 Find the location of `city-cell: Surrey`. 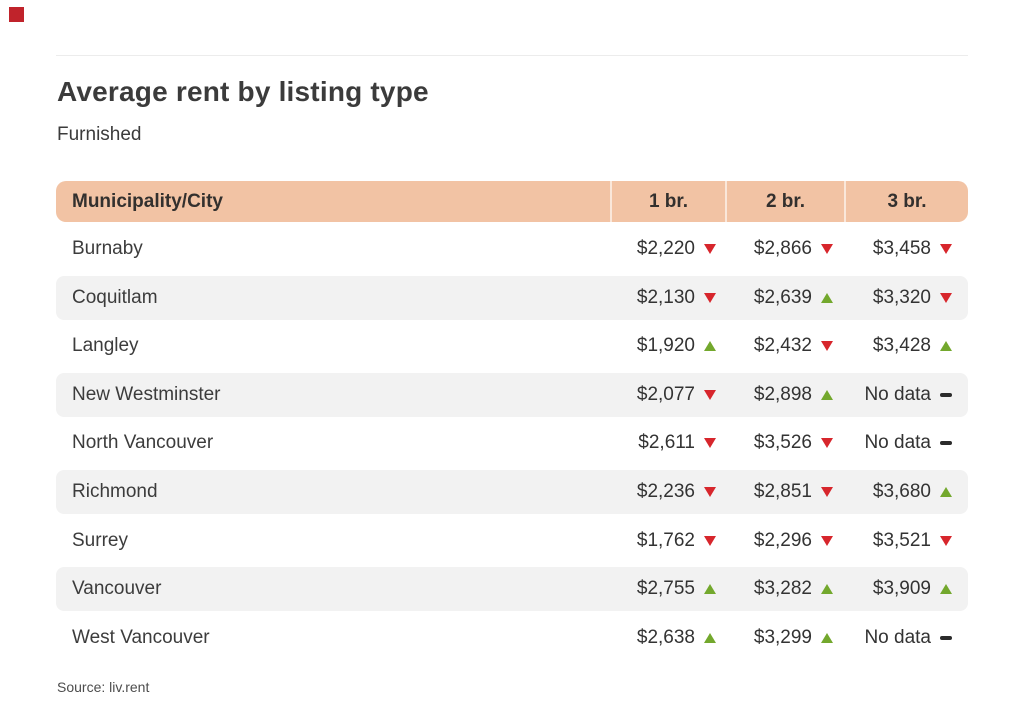

city-cell: Surrey is located at coordinates (100, 540).